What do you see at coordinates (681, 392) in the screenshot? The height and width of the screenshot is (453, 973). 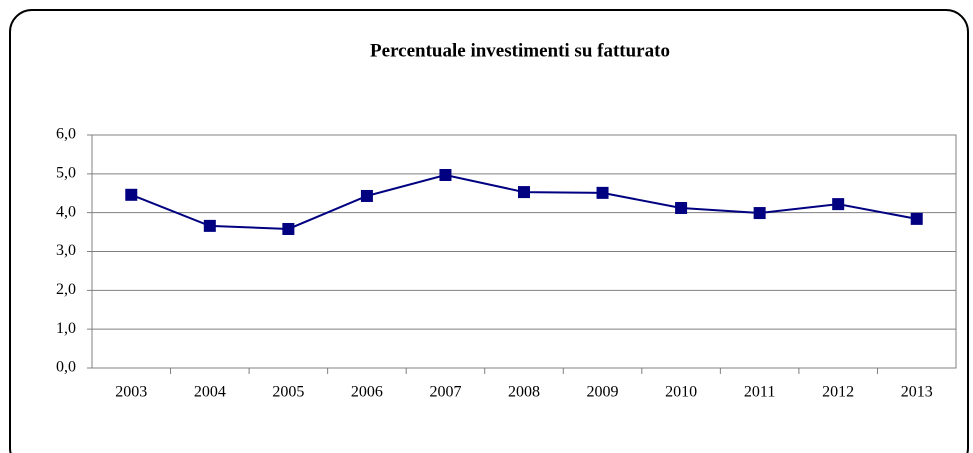 I see `x-tick-label: 2010` at bounding box center [681, 392].